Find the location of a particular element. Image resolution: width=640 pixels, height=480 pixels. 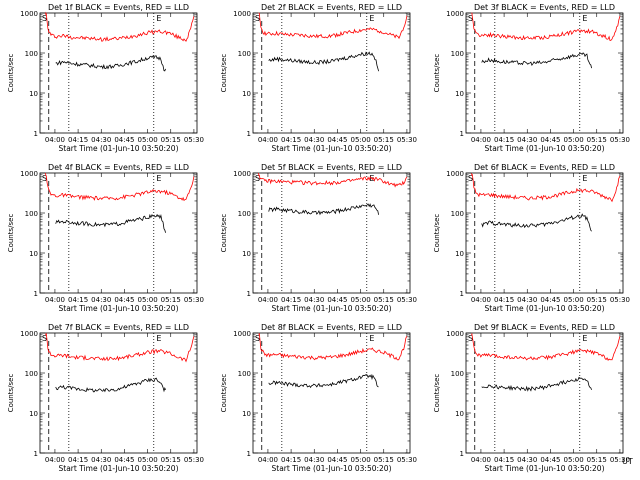

chart-title: Det 5f BLACK = Events, RED = LLD is located at coordinates (331, 167).